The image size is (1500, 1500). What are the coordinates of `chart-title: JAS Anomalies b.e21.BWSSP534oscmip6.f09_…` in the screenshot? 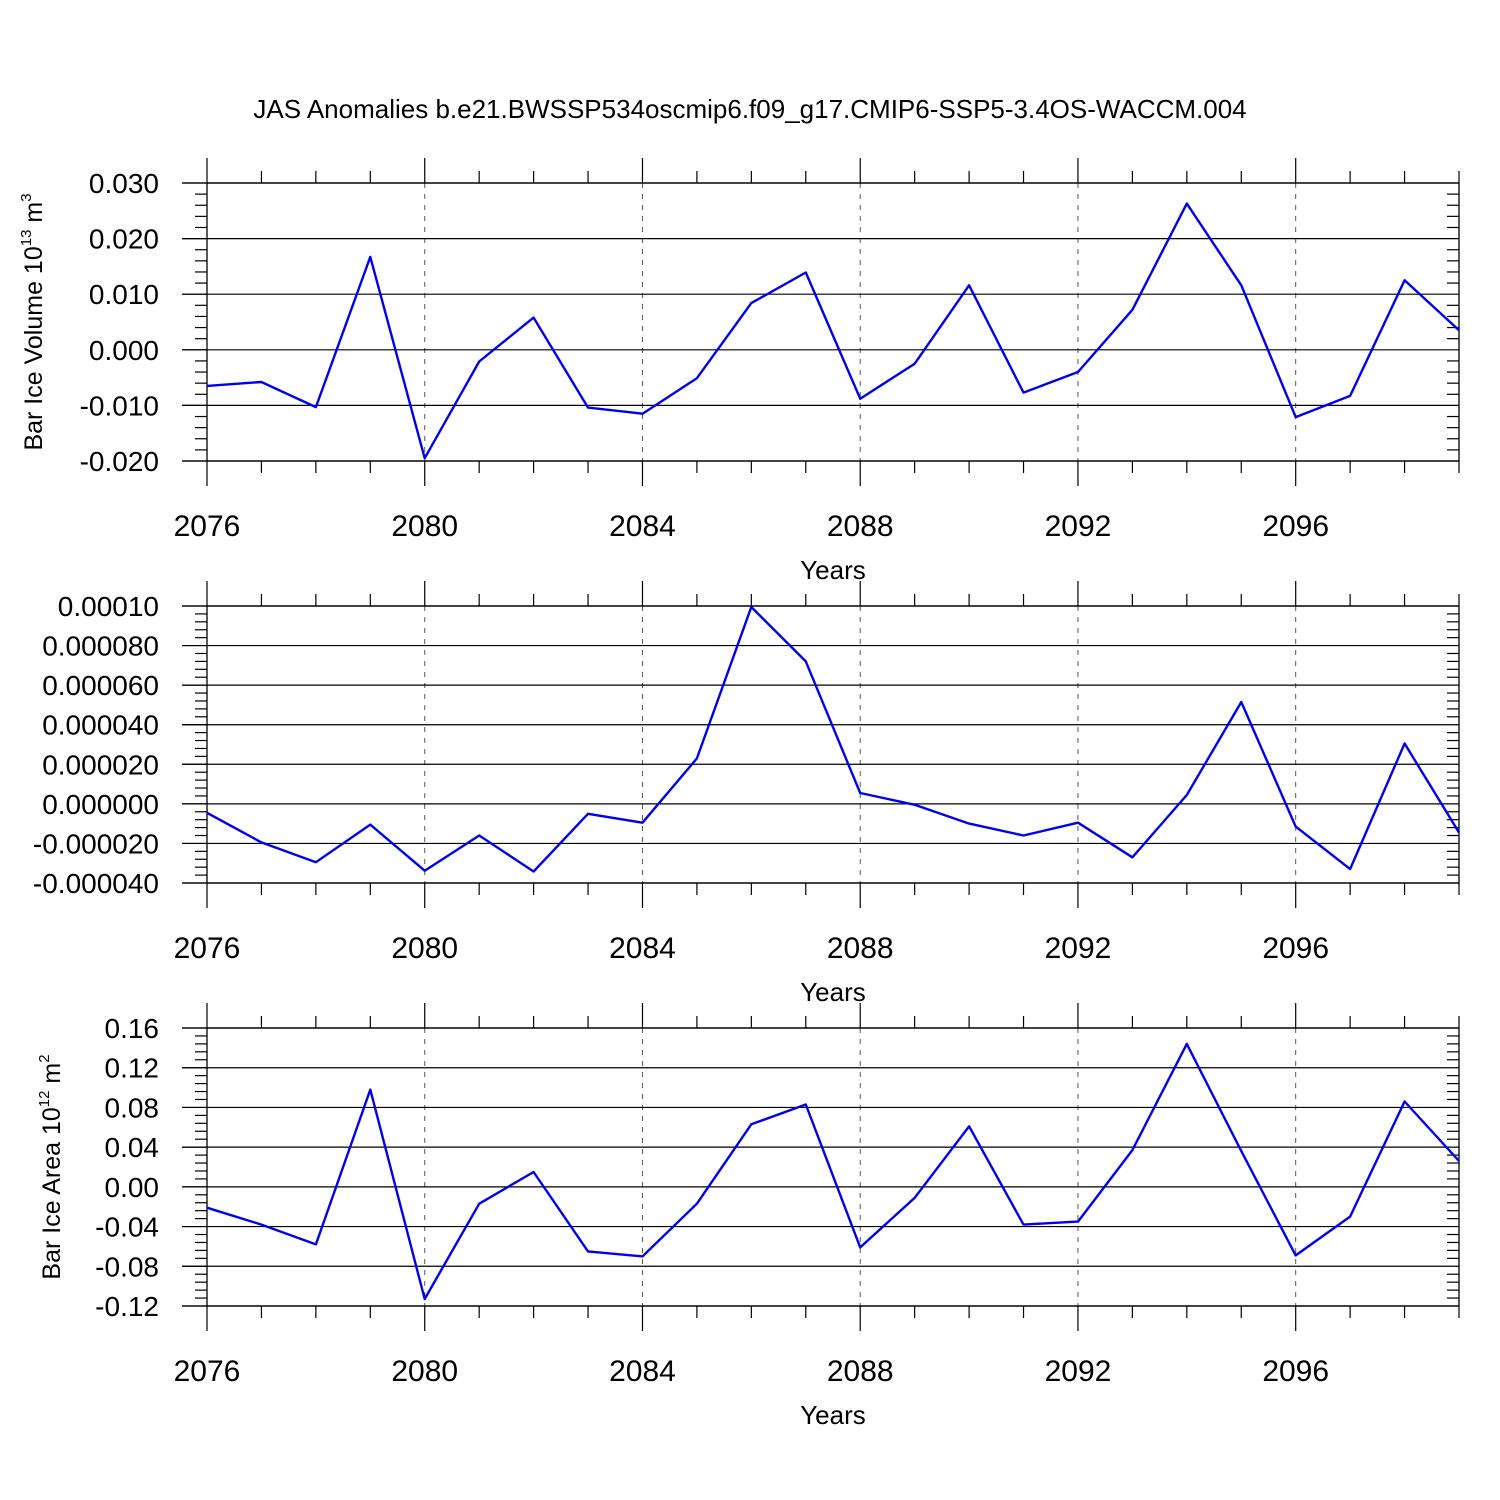 It's located at (749, 109).